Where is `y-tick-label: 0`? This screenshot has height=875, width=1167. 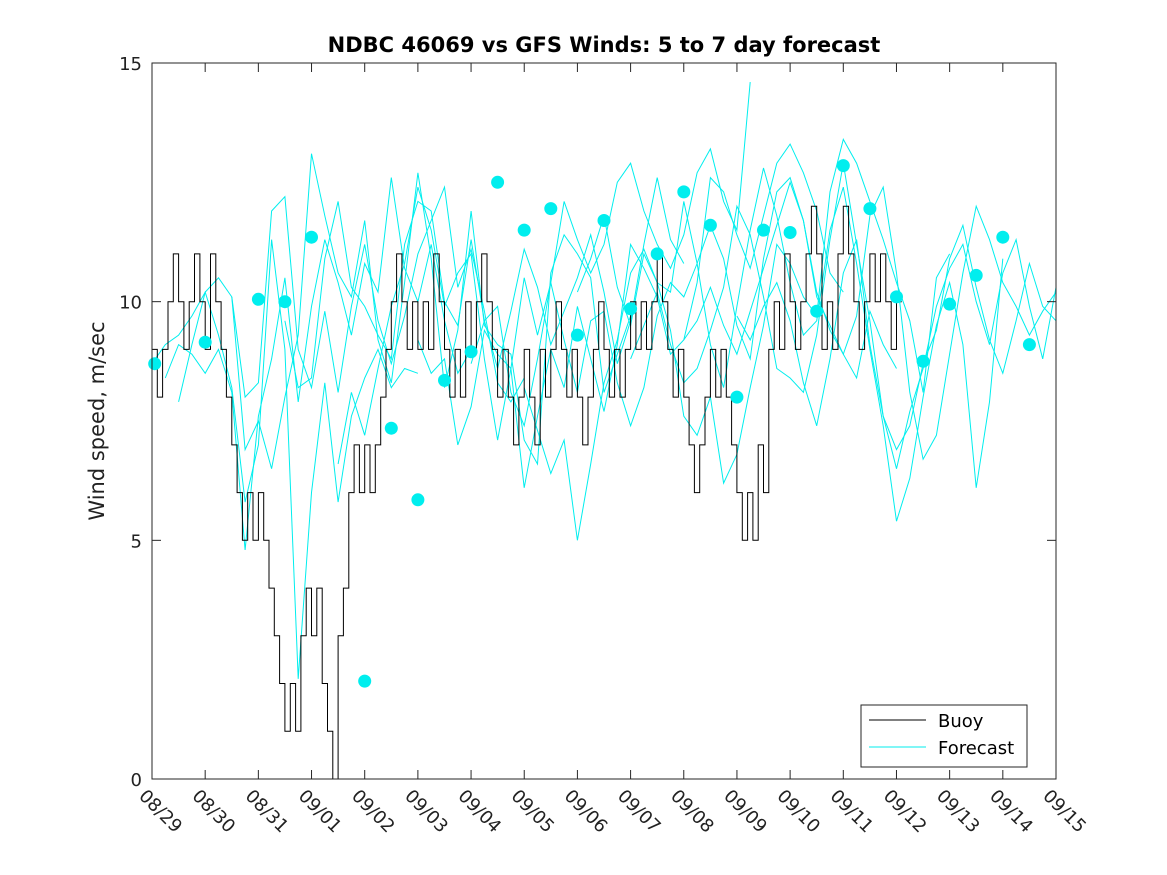 y-tick-label: 0 is located at coordinates (136, 780).